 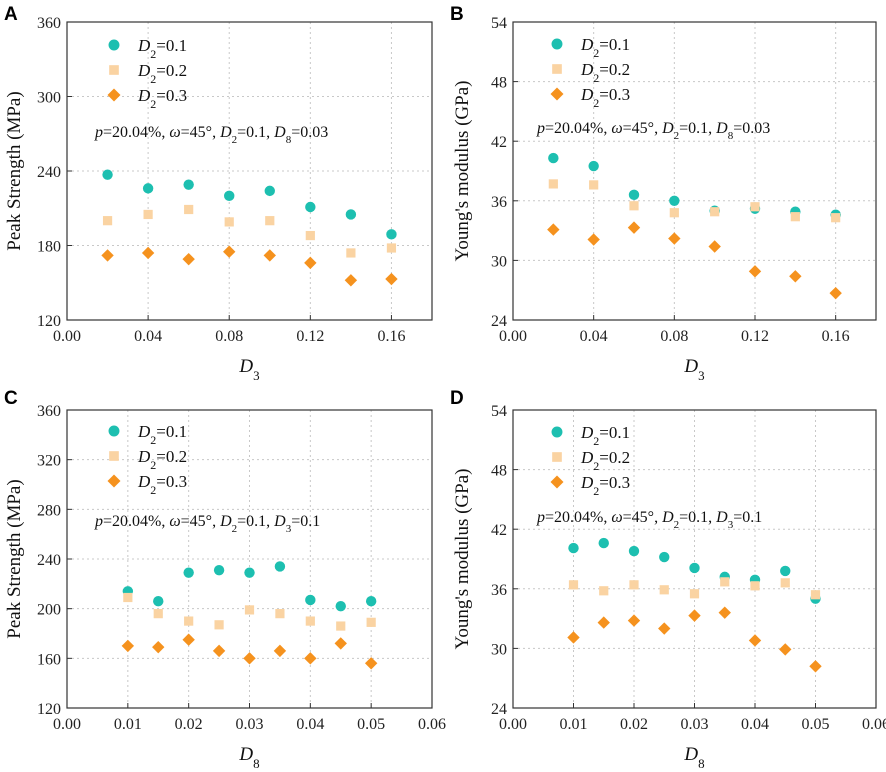 I want to click on y-tick-label: 360, so click(x=49, y=23).